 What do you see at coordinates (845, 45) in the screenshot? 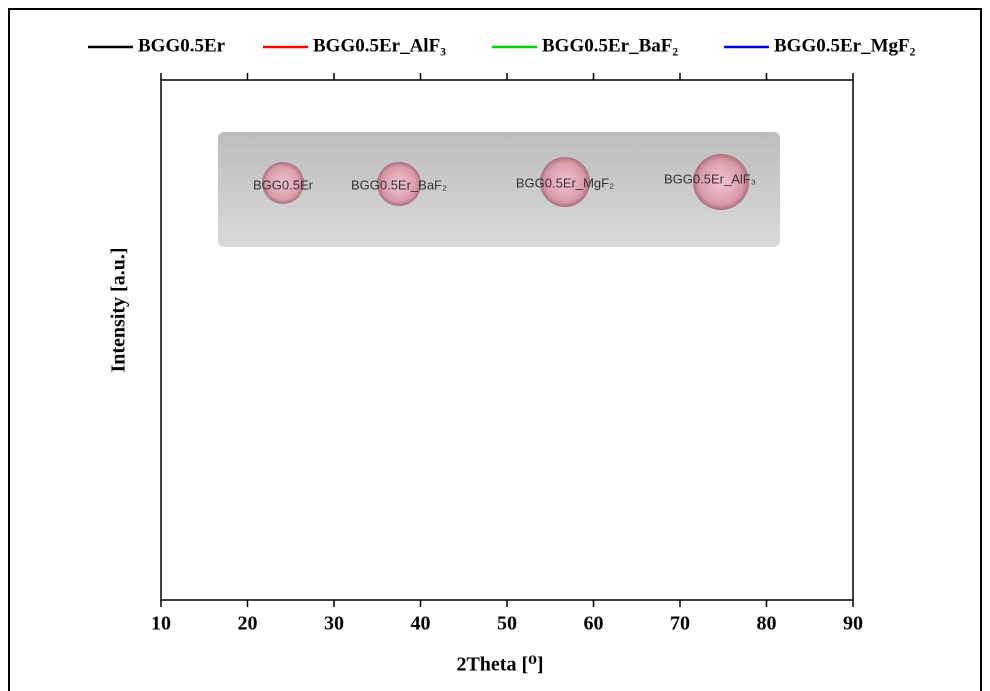
I see `legend-label: BGG0.5Er_MgF₂` at bounding box center [845, 45].